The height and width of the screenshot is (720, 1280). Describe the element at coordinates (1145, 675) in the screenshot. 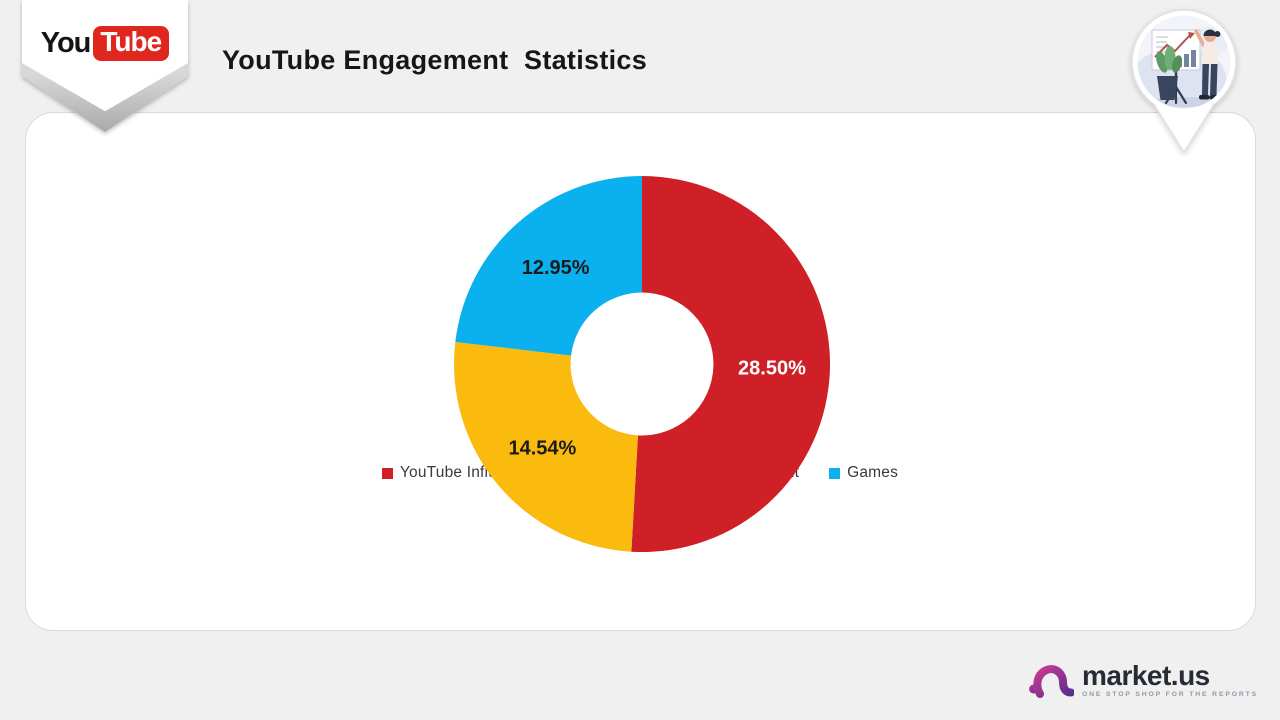

I see `marketus-brand-text: market.us` at that location.